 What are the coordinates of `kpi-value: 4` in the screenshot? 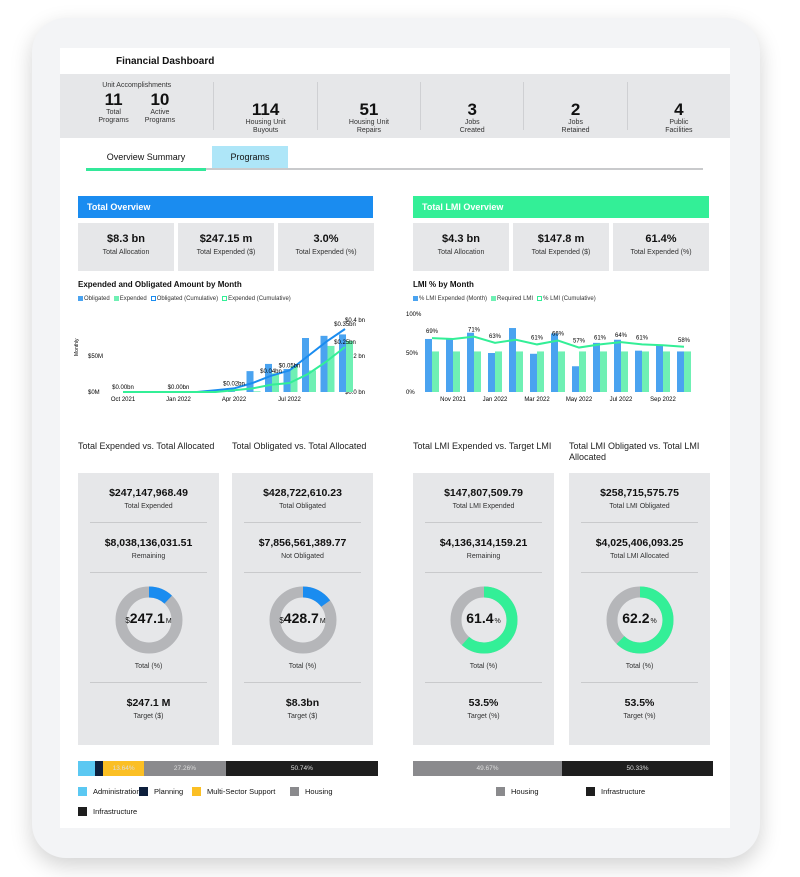 It's located at (679, 109).